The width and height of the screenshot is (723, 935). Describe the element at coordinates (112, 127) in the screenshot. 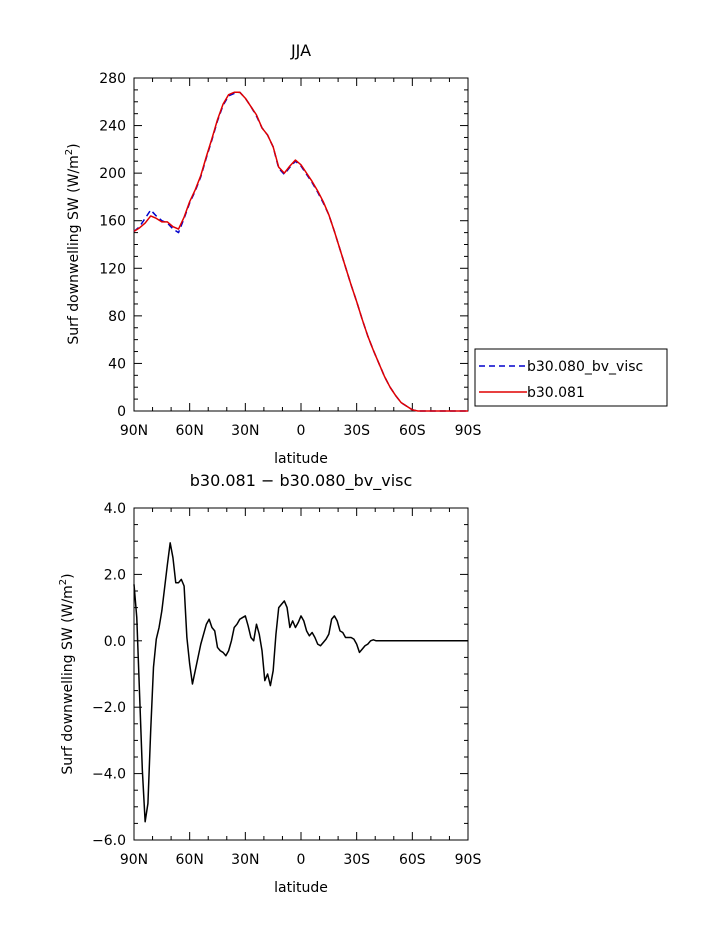

I see `top-y-tick-label: 240` at that location.